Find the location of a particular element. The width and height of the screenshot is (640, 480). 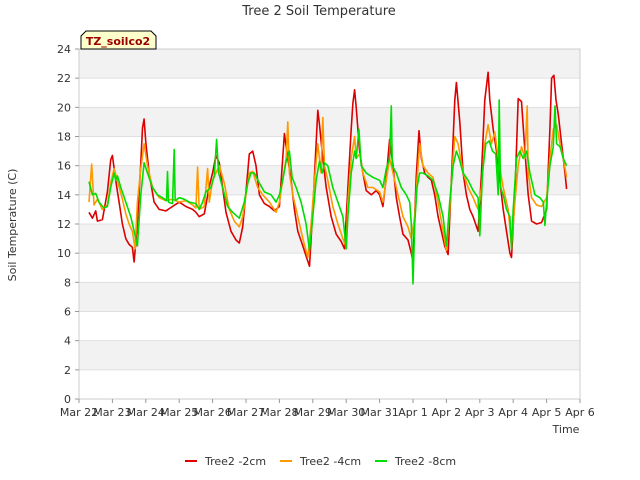

x-tick-label-0: Mar 22 is located at coordinates (79, 412).